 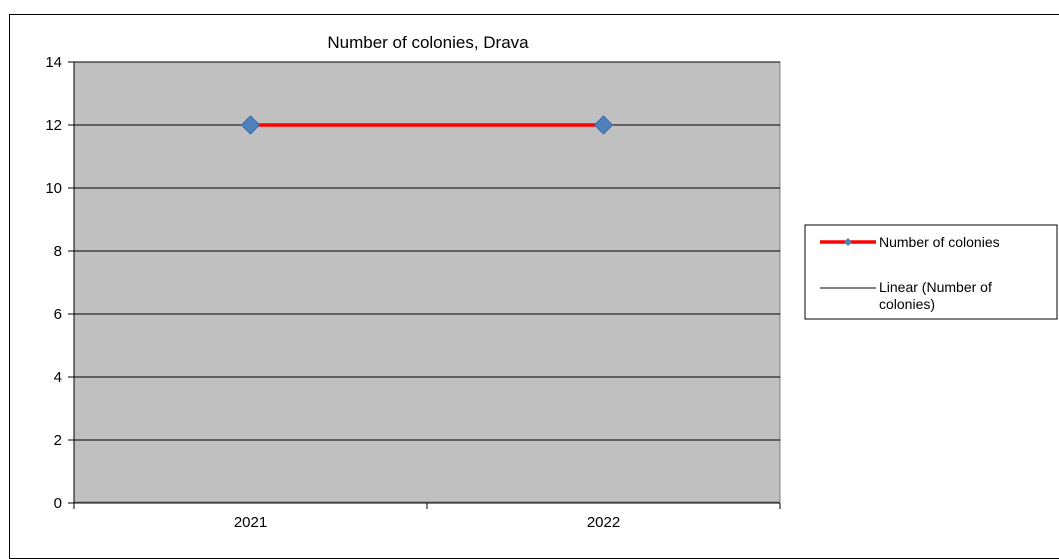 What do you see at coordinates (935, 287) in the screenshot?
I see `legend-label-linear-line1: Linear (Number of` at bounding box center [935, 287].